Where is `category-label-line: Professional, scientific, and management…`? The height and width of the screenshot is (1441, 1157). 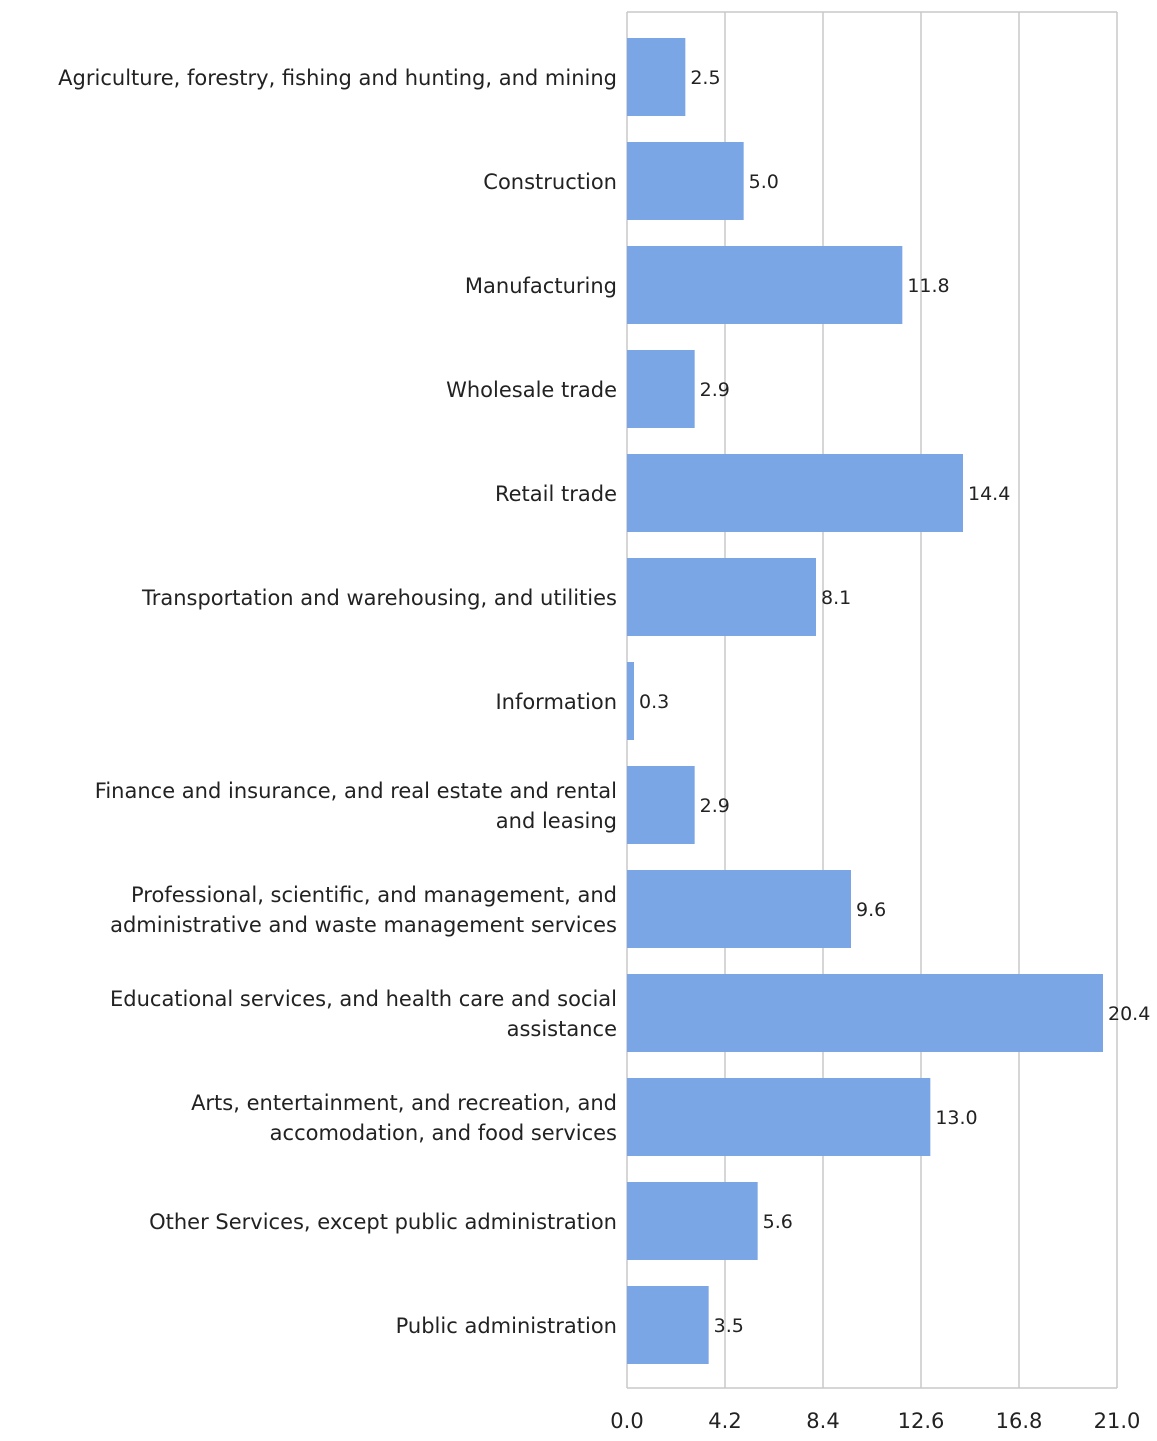
category-label-line: Professional, scientific, and management… is located at coordinates (374, 895).